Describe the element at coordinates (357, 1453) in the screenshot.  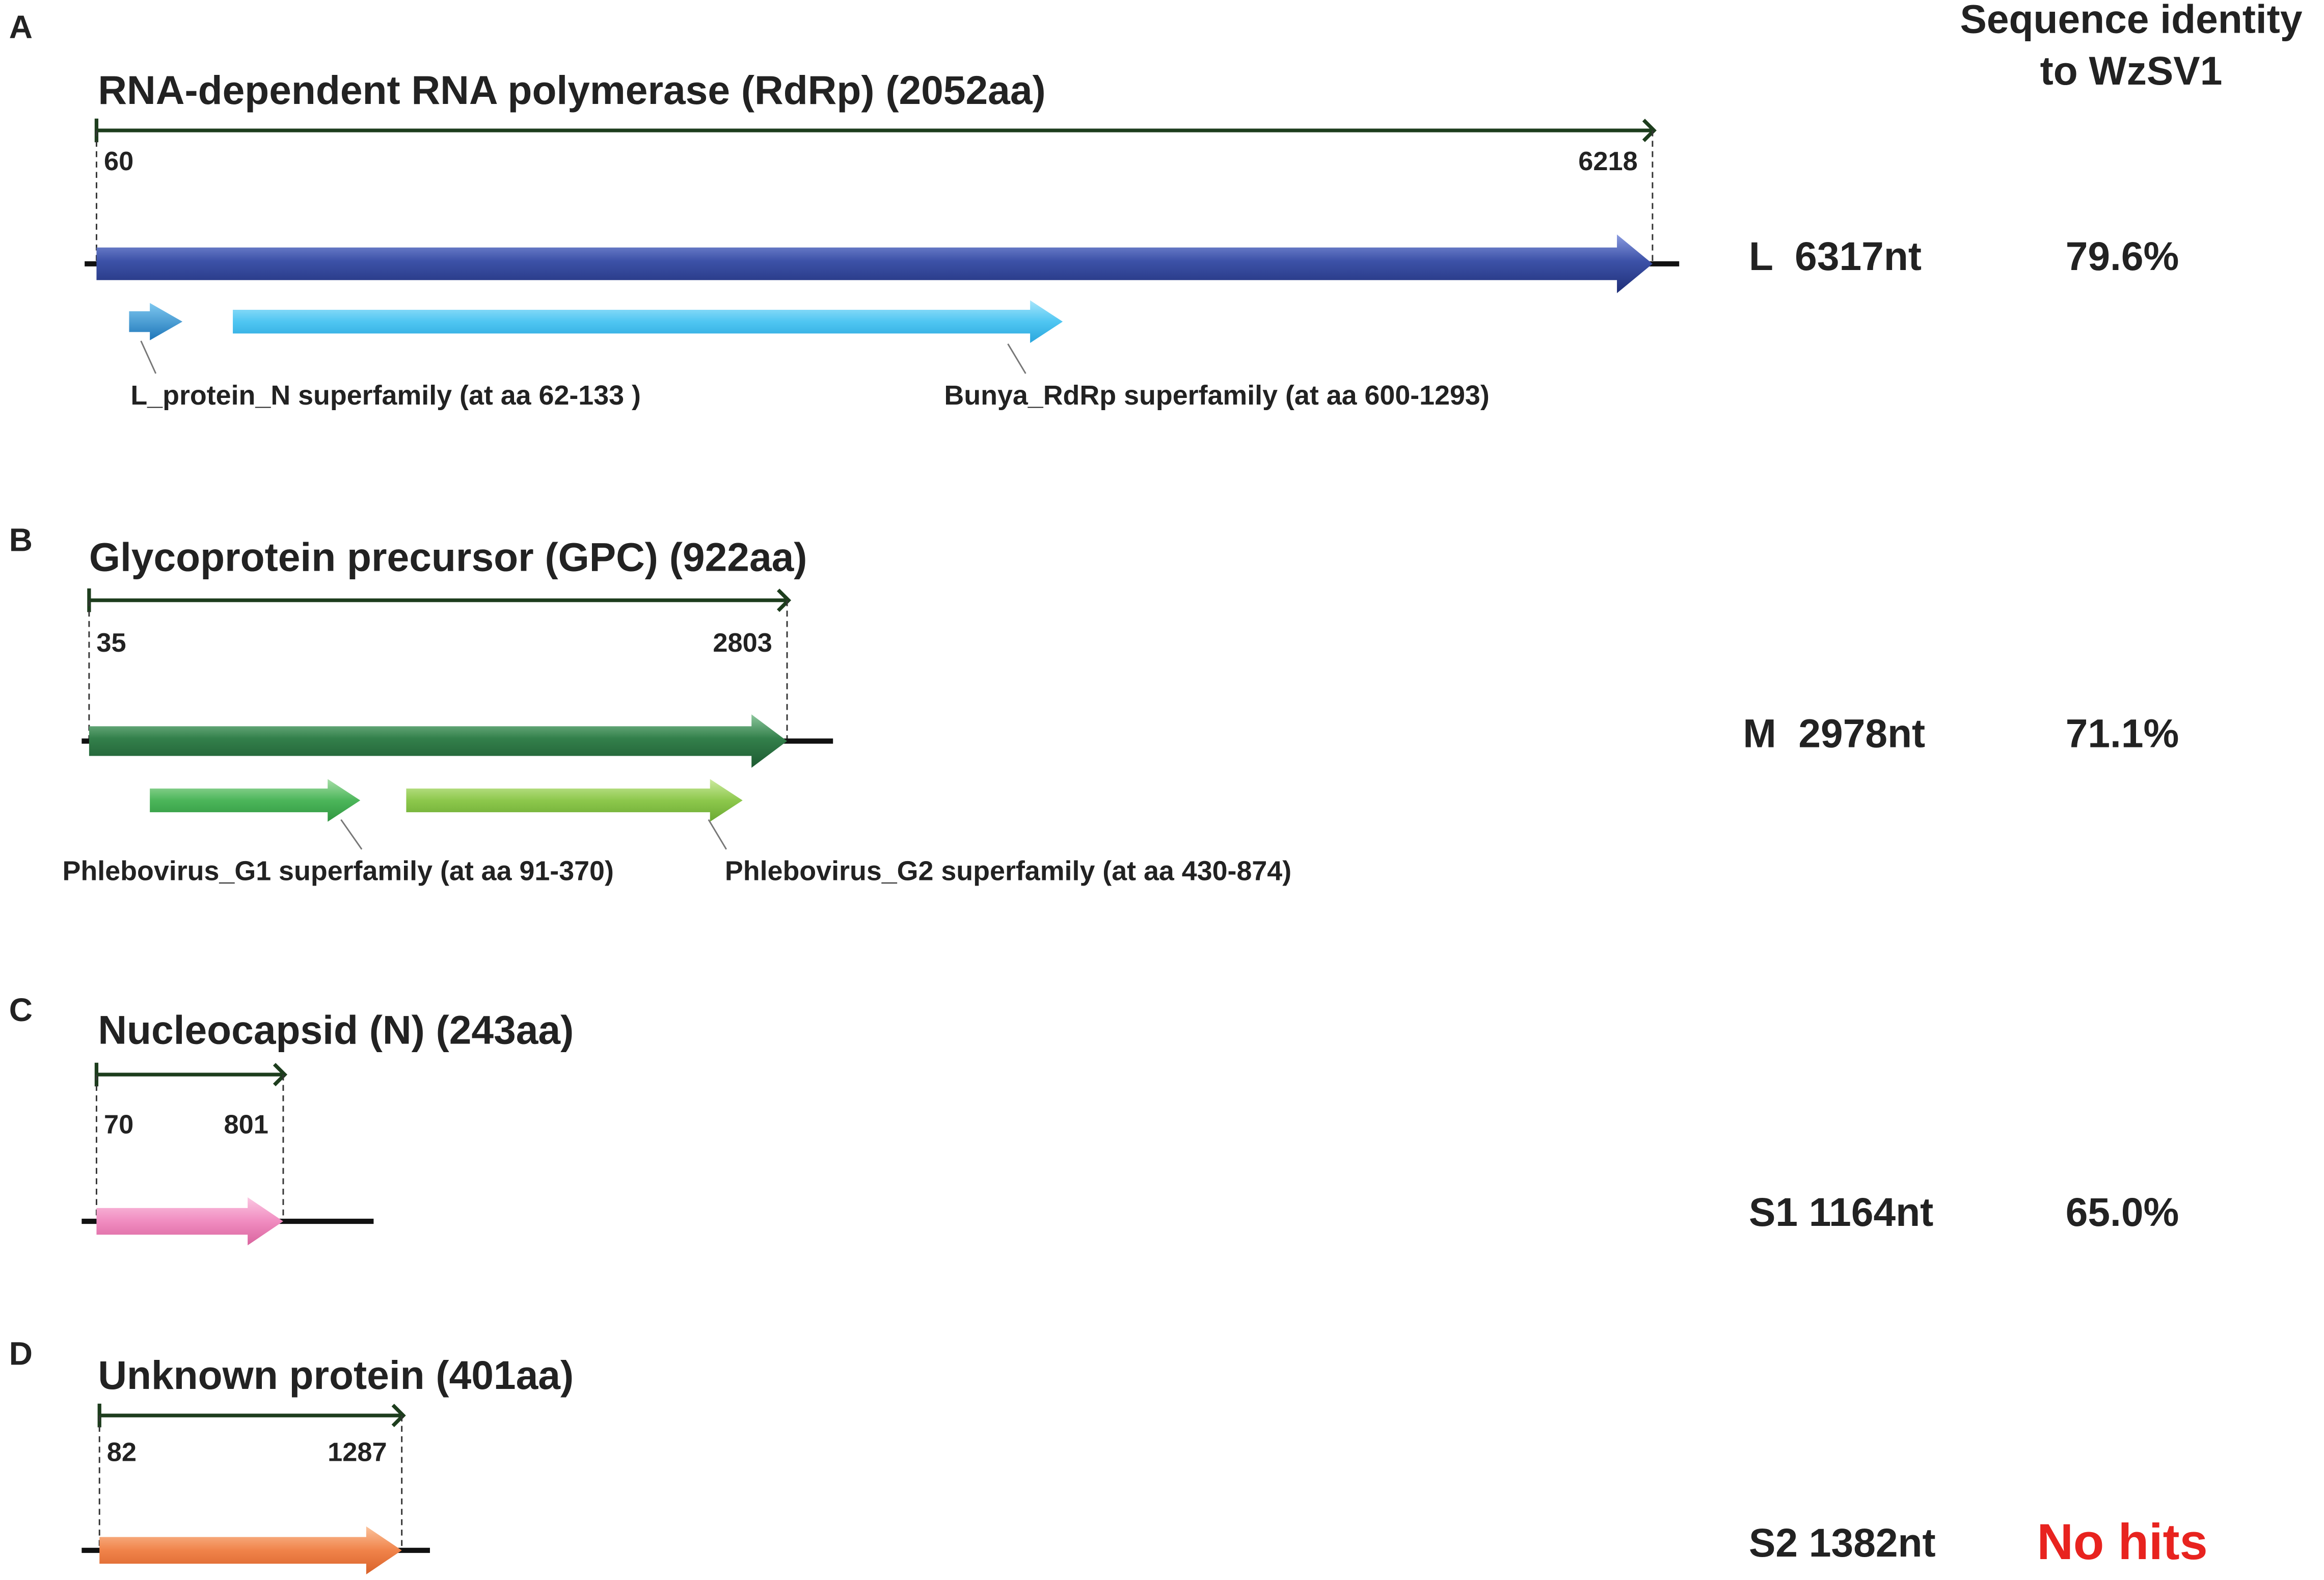
I see `orf-end: 1287` at that location.